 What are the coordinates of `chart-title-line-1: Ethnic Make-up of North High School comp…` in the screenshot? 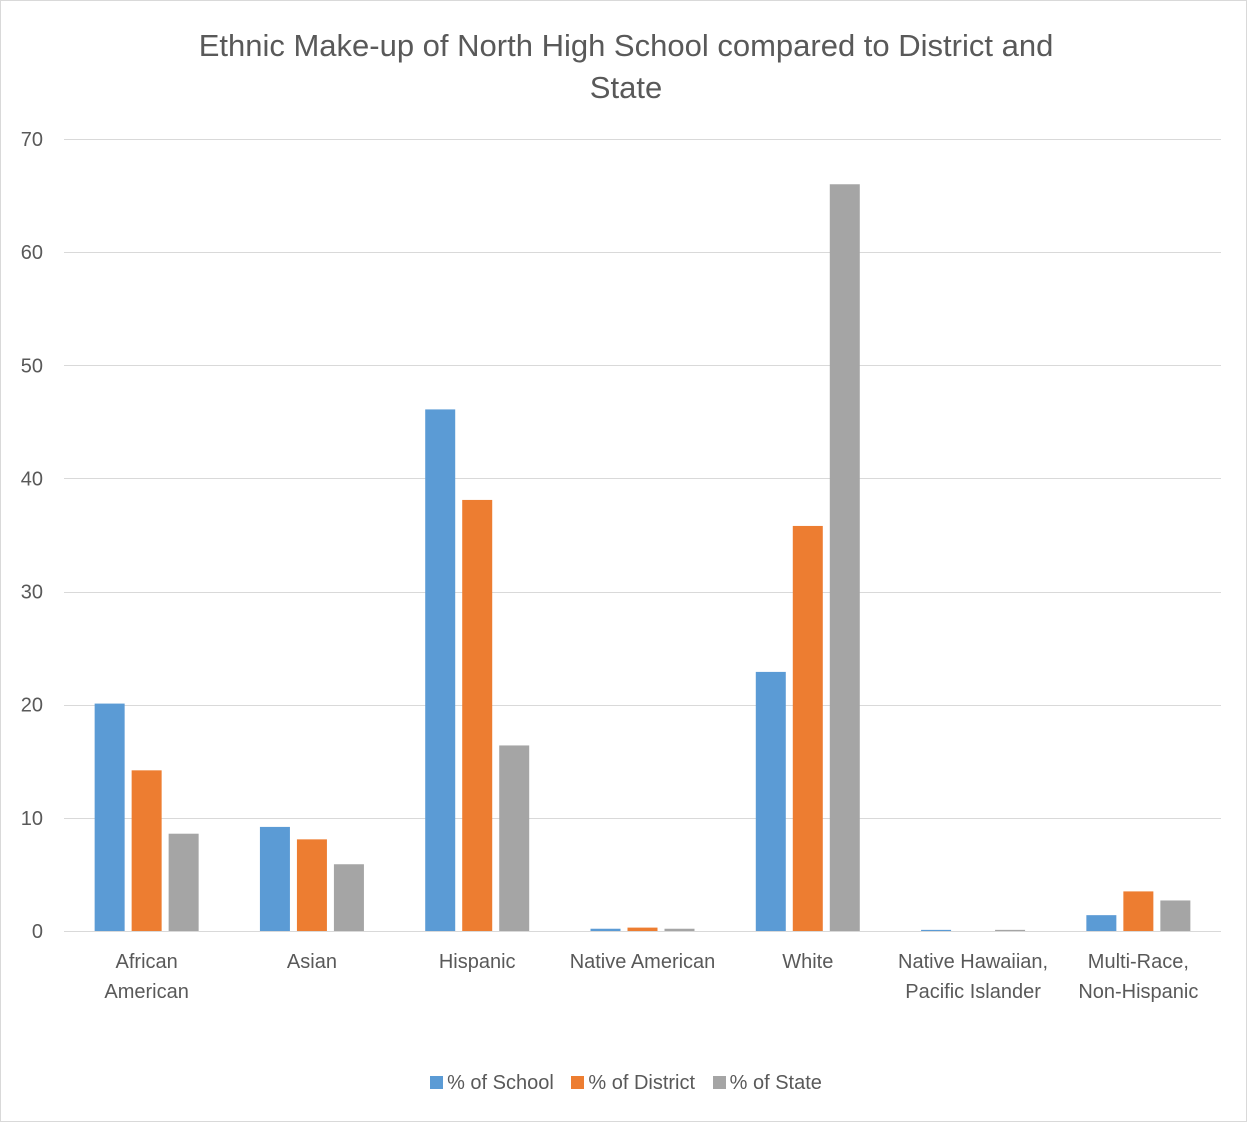 It's located at (626, 45).